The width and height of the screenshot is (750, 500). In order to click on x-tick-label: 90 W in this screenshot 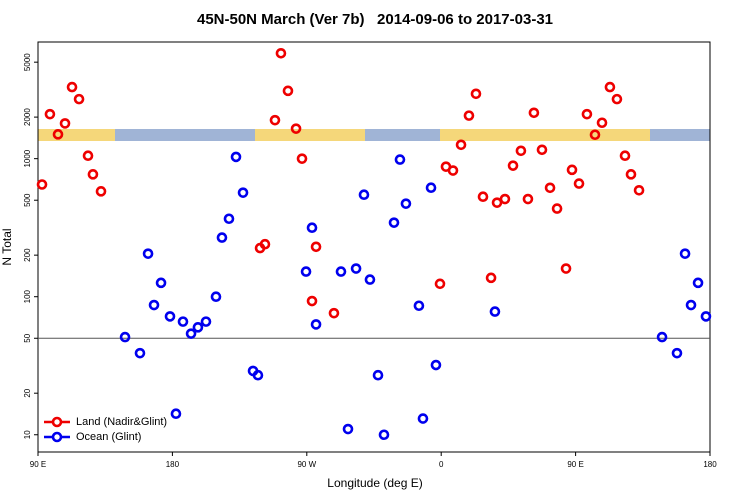, I will do `click(306, 464)`.